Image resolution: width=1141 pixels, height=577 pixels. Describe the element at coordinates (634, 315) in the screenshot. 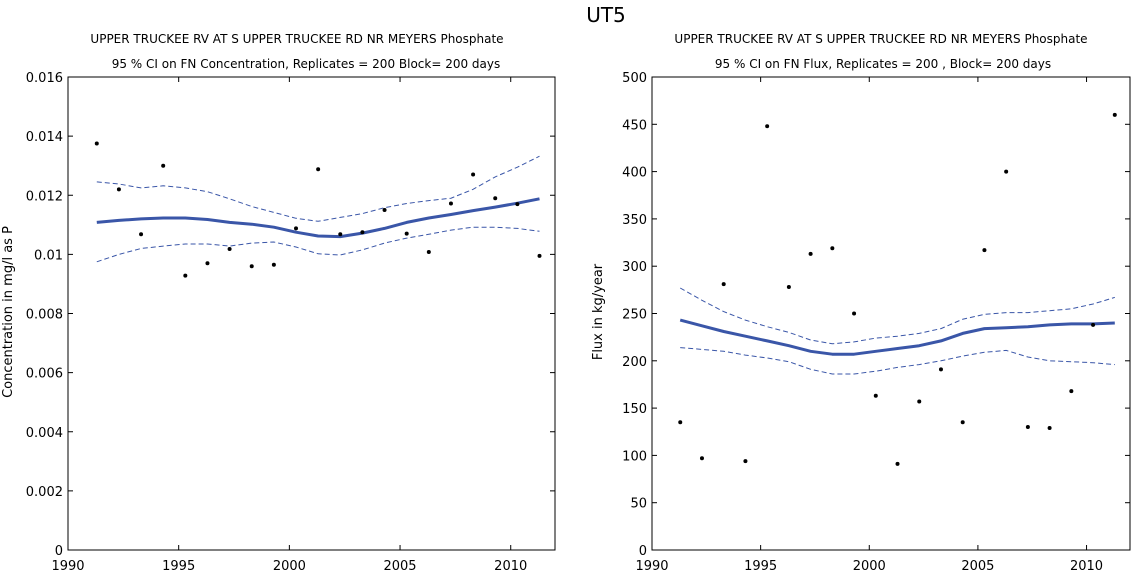

I see `y-tick-label: 250` at that location.